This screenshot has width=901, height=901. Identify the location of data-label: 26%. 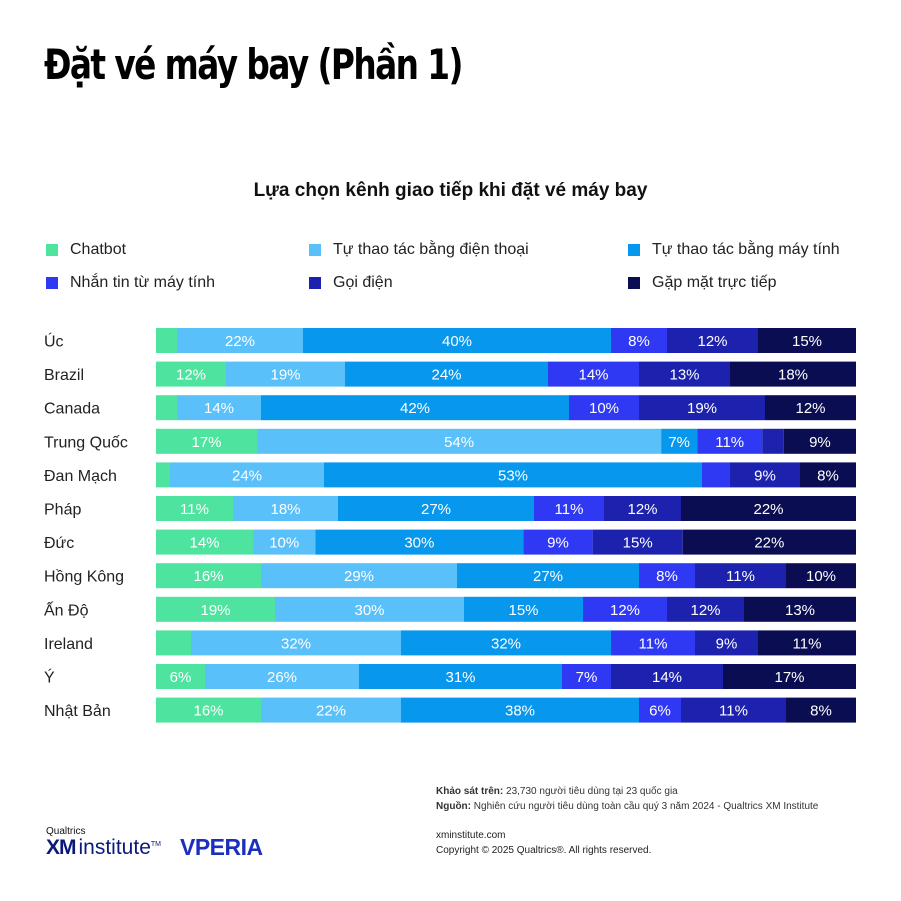
(282, 677).